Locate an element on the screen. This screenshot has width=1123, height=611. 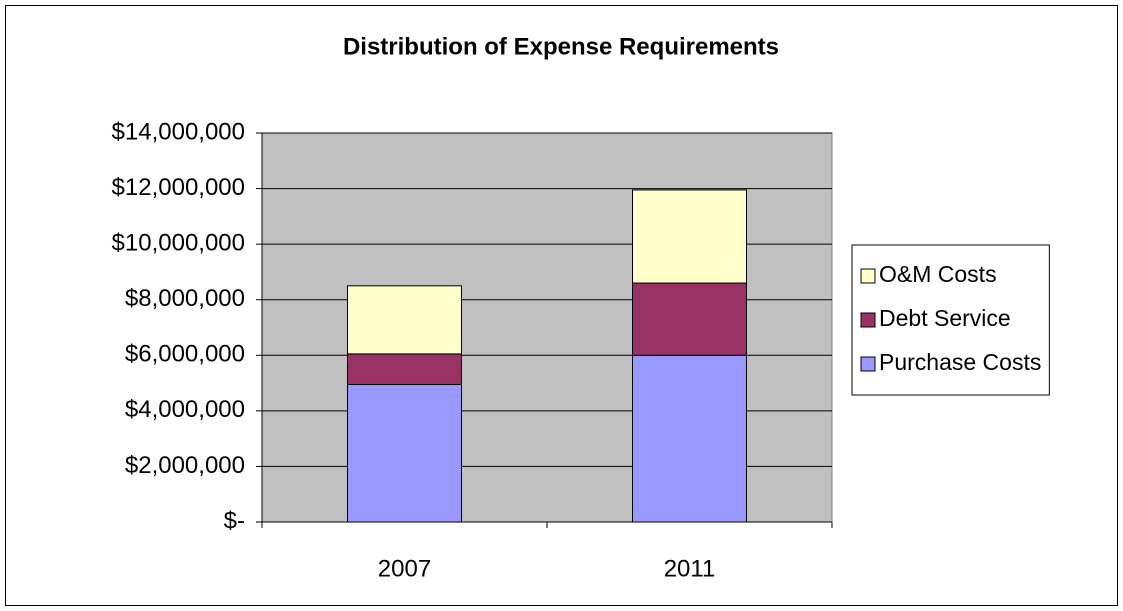
y-tick-label: $8,000,000 is located at coordinates (185, 298).